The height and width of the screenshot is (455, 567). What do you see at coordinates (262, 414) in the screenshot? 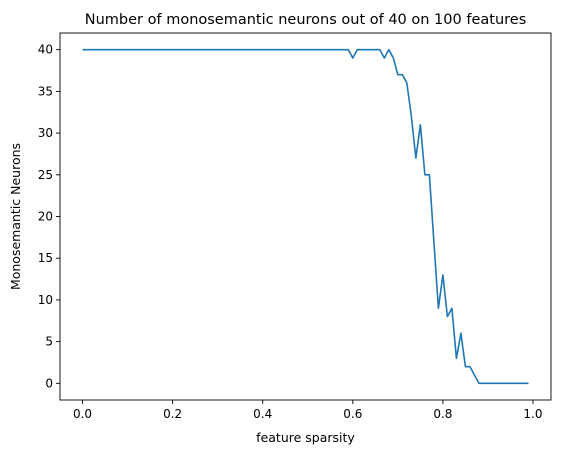
I see `x-tick-label: 0.4` at bounding box center [262, 414].